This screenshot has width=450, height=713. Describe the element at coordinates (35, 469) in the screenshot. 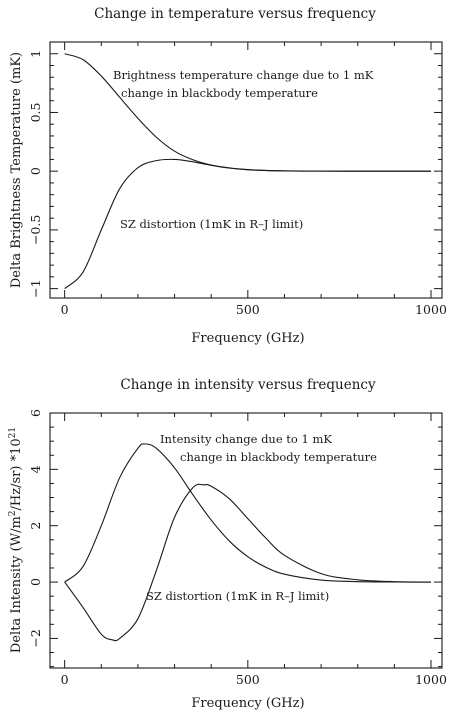

I see `y-tick-label: 4` at that location.